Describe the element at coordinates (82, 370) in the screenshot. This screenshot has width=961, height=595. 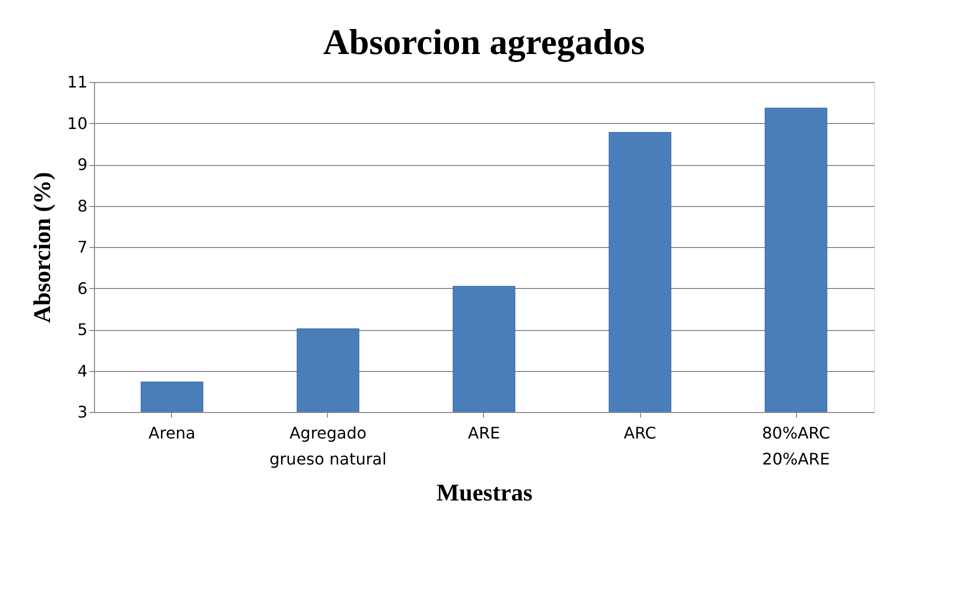
I see `y-tick-label: 4` at that location.